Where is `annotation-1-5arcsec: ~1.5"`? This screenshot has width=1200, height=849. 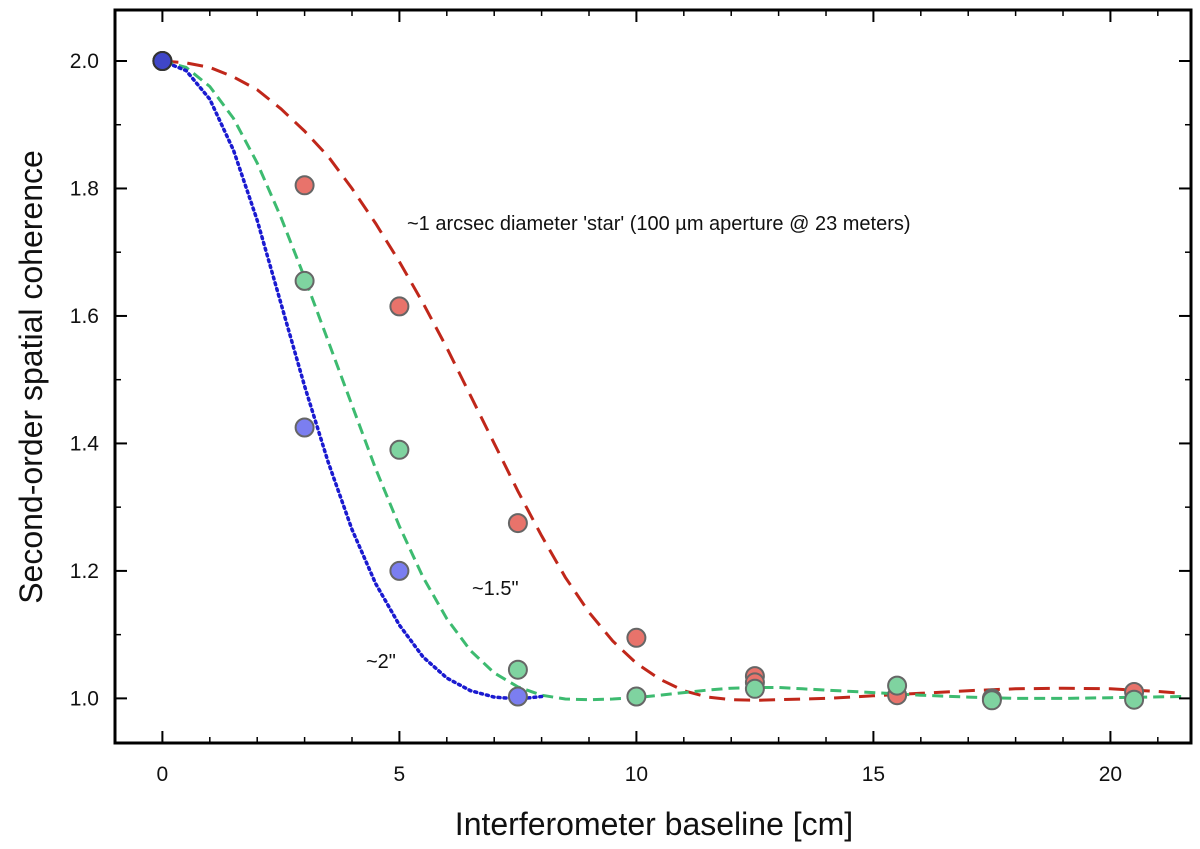 annotation-1-5arcsec: ~1.5" is located at coordinates (495, 589).